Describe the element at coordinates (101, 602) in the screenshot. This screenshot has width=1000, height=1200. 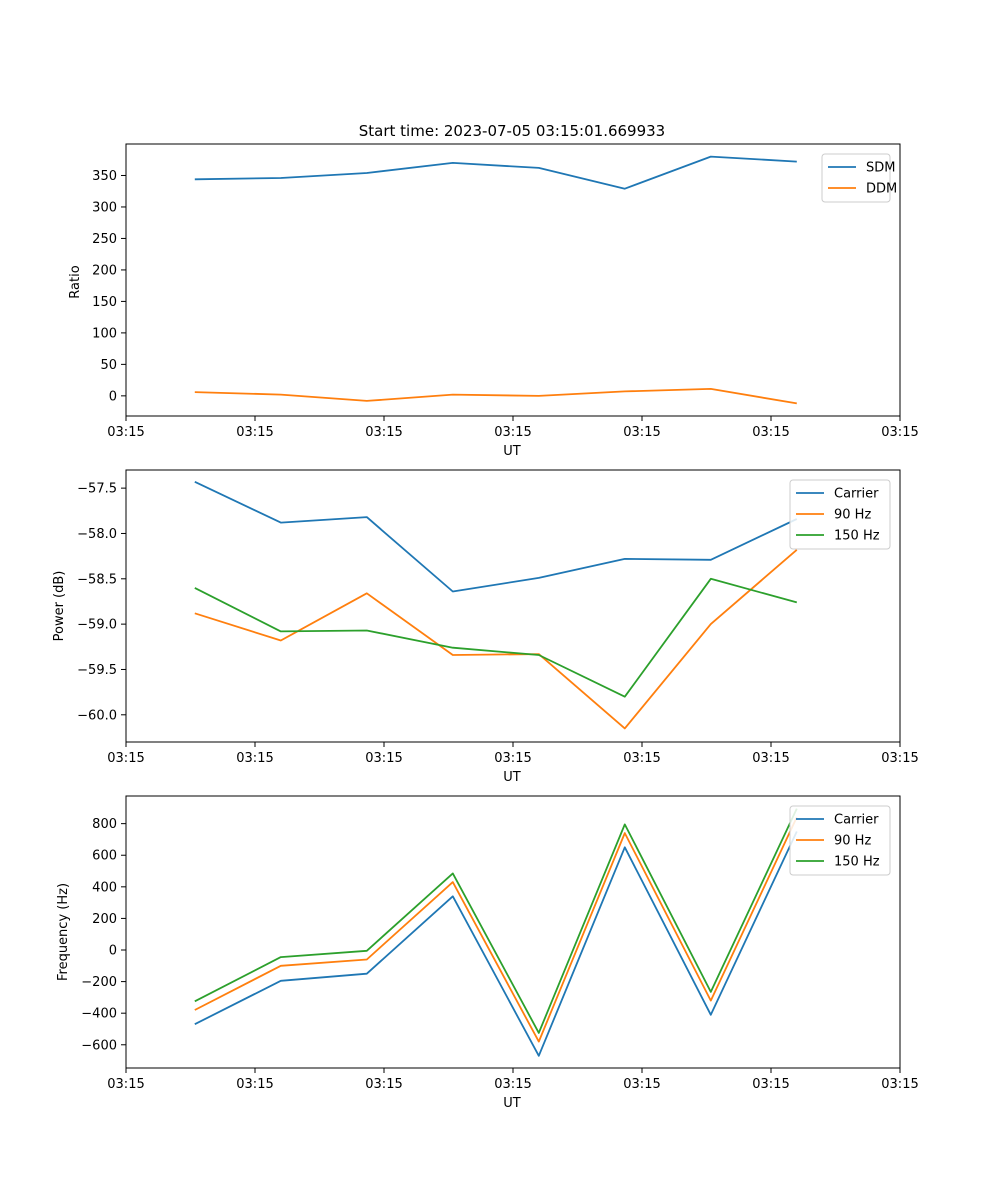
I see `y-axis-ticks: −60.0 −59.5 −59.0 −58.5 −58.0 −57.5` at that location.